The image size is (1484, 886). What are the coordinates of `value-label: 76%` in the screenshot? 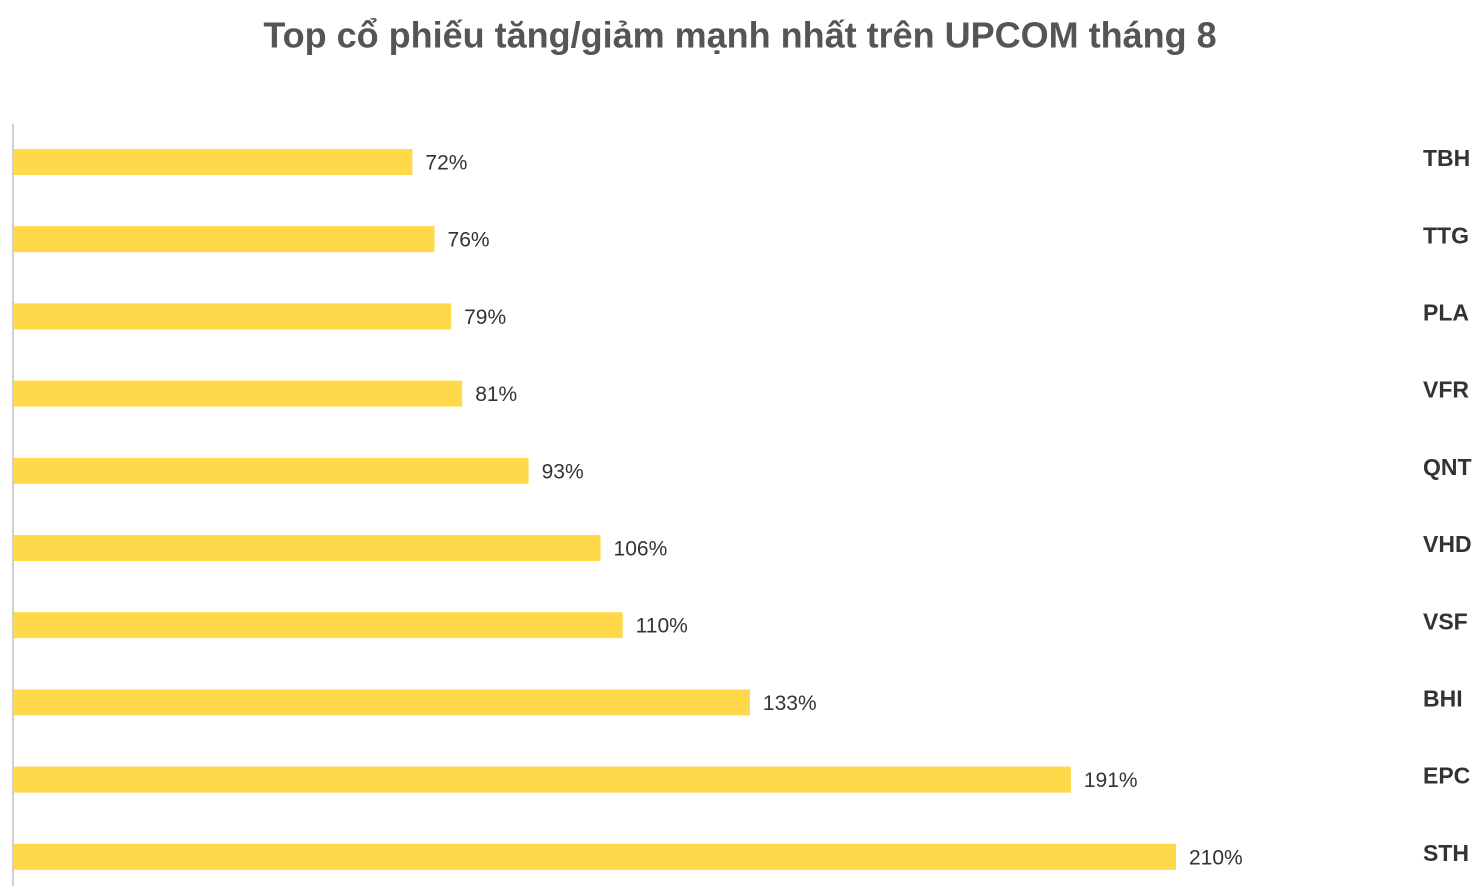 It's located at (469, 240).